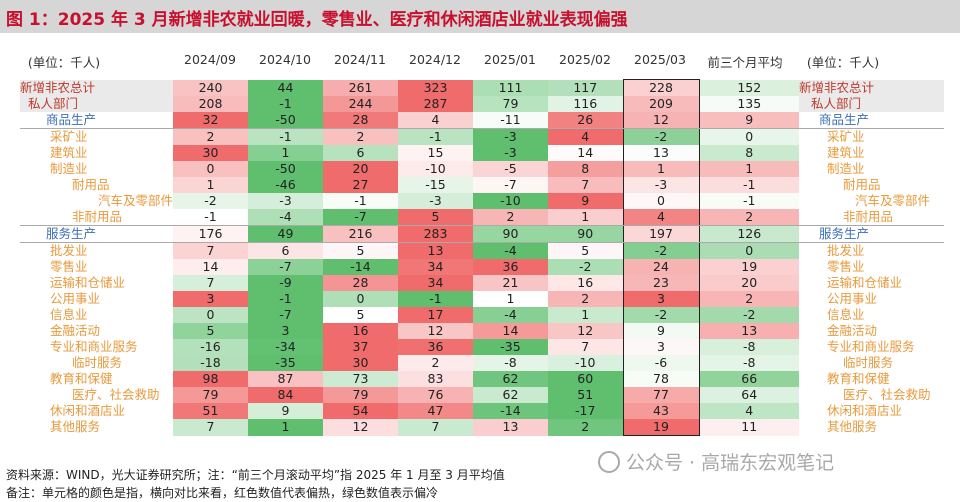 This screenshot has height=502, width=960. What do you see at coordinates (285, 283) in the screenshot?
I see `value-cell: -9` at bounding box center [285, 283].